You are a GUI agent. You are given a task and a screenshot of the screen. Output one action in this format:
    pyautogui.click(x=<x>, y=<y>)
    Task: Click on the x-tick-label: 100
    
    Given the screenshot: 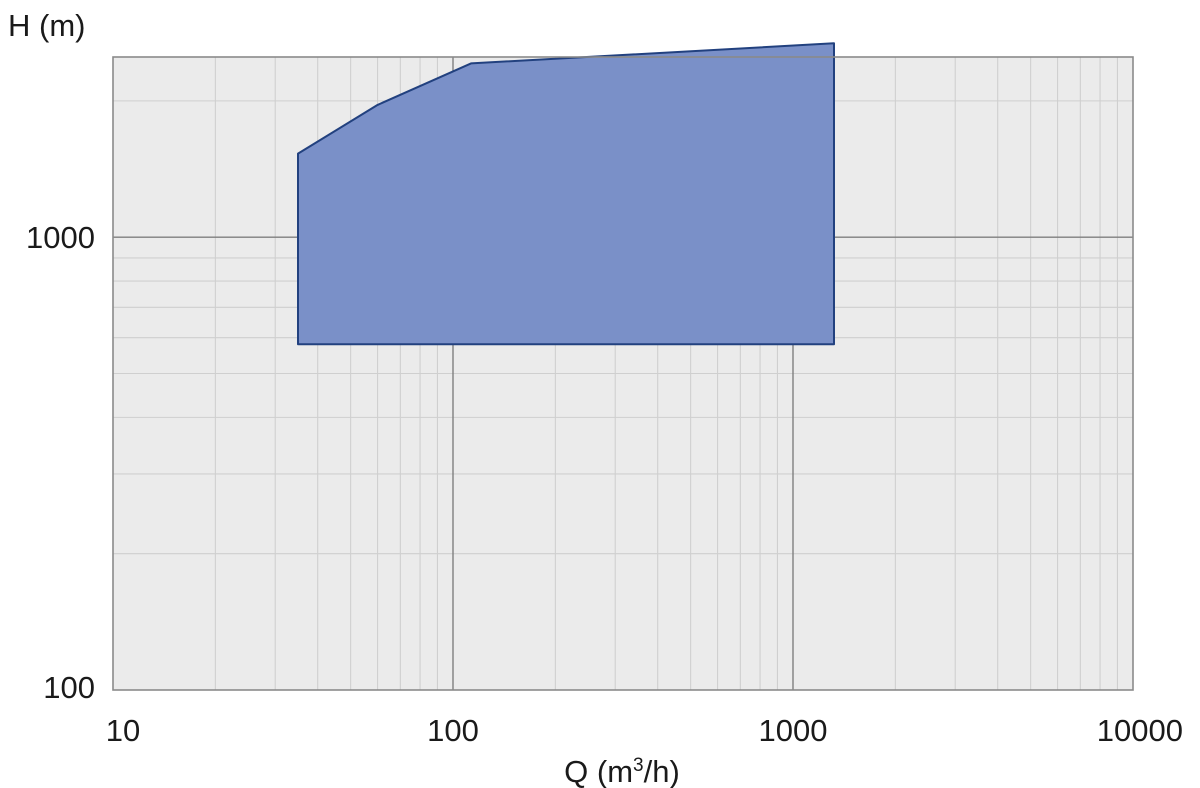 What is the action you would take?
    pyautogui.click(x=453, y=730)
    